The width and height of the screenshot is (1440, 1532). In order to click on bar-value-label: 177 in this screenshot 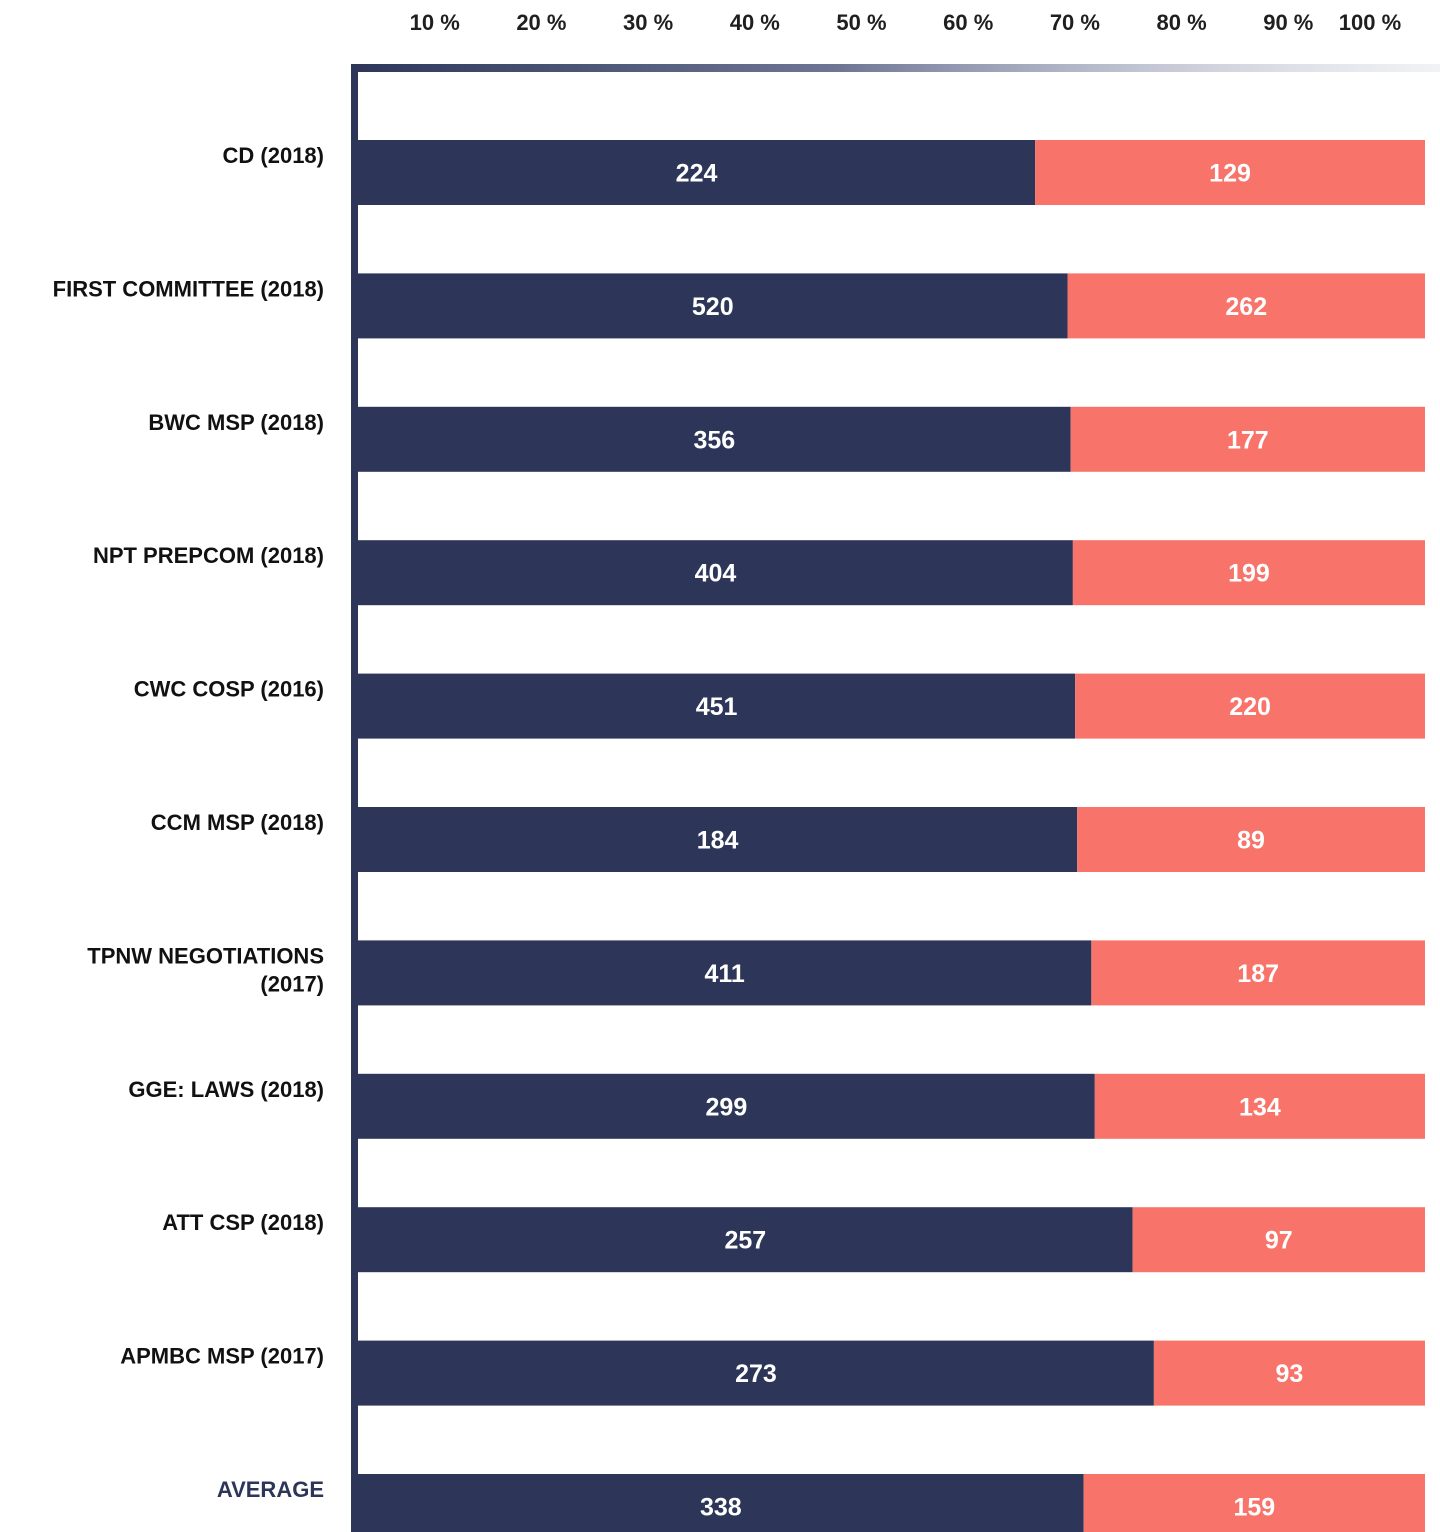, I will do `click(1248, 440)`.